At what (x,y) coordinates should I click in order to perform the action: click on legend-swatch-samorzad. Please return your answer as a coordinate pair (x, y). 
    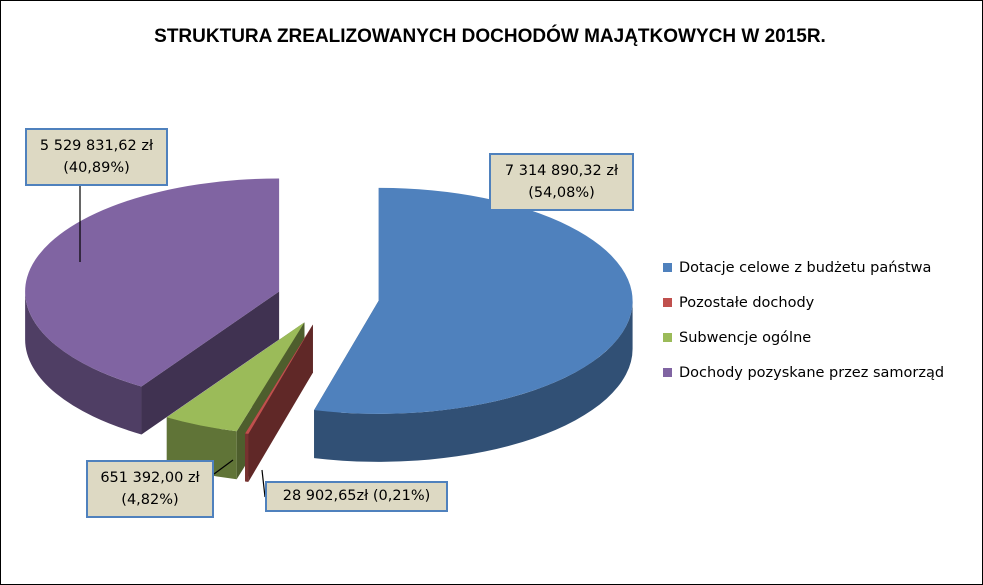
    Looking at the image, I should click on (667, 372).